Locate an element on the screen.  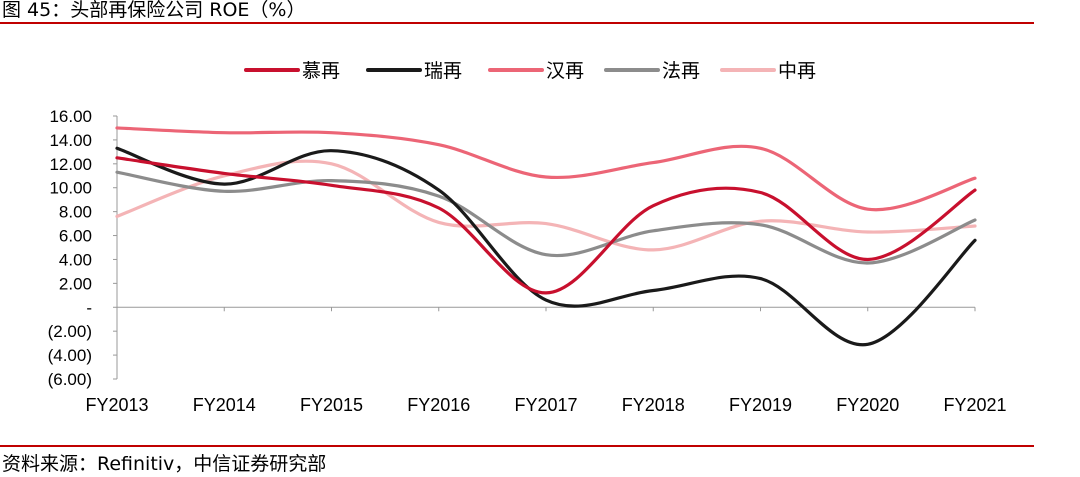
y-tick-label: (6.00) is located at coordinates (70, 379).